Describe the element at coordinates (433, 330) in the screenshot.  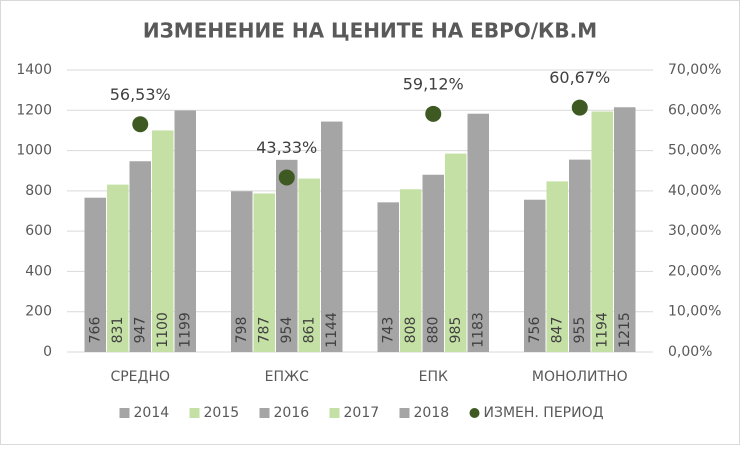
I see `bar-value-label: 880` at that location.